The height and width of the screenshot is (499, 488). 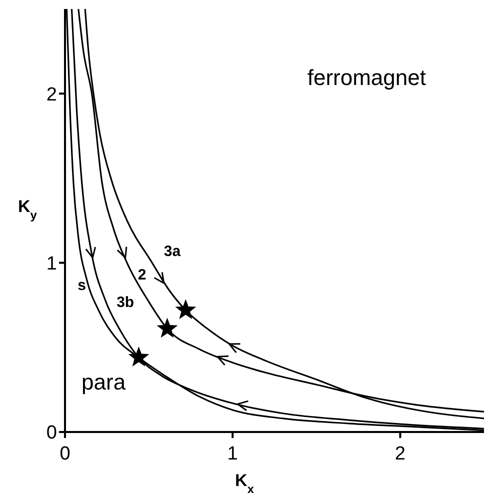 I want to click on annotation: para, so click(x=104, y=382).